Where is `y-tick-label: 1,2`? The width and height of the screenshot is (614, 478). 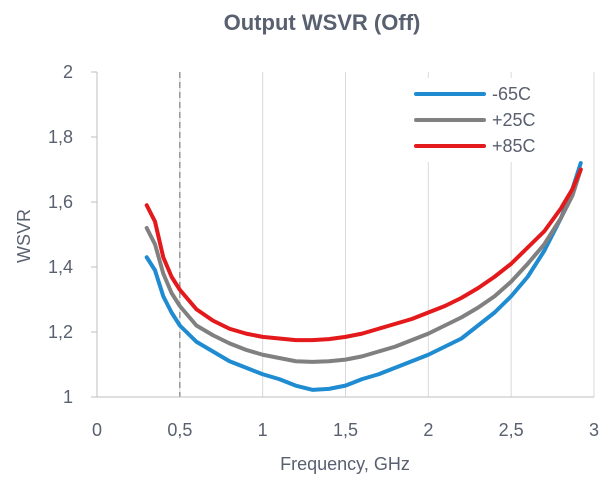
y-tick-label: 1,2 is located at coordinates (60, 332).